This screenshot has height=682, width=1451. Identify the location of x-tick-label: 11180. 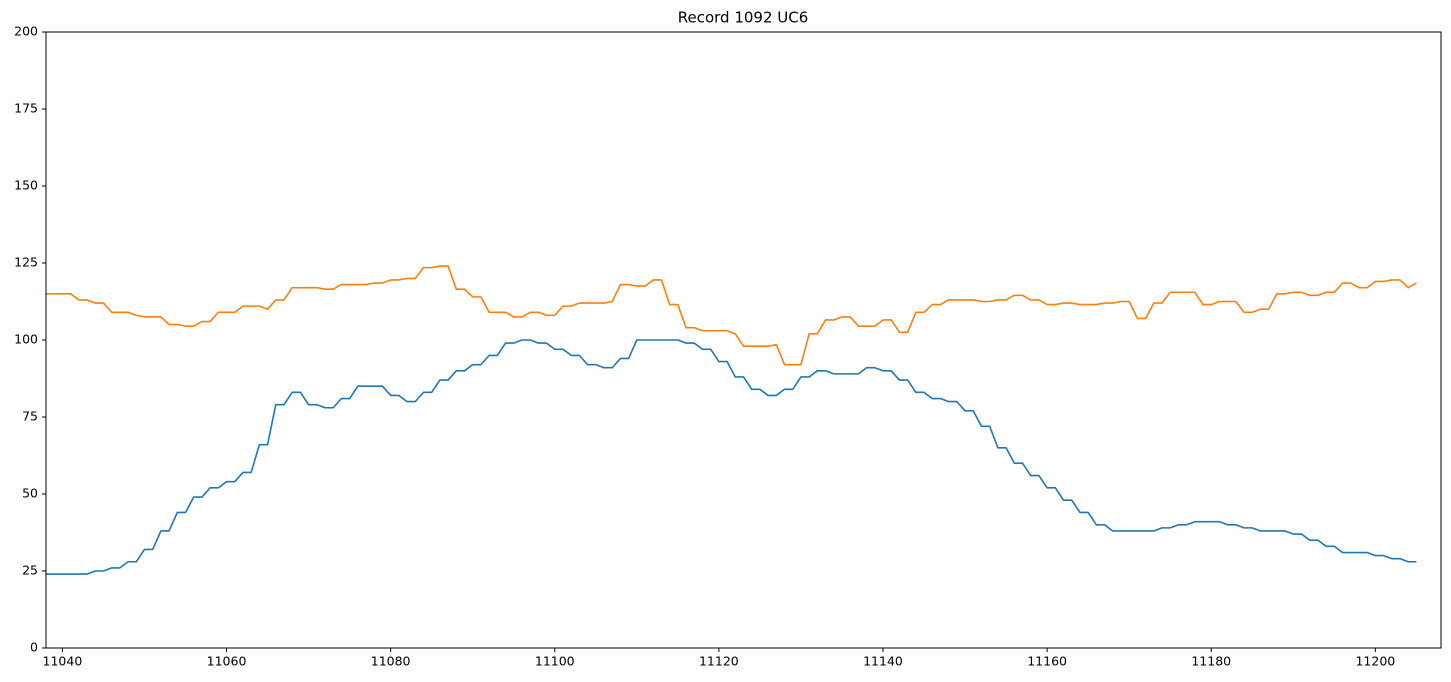
(1211, 661).